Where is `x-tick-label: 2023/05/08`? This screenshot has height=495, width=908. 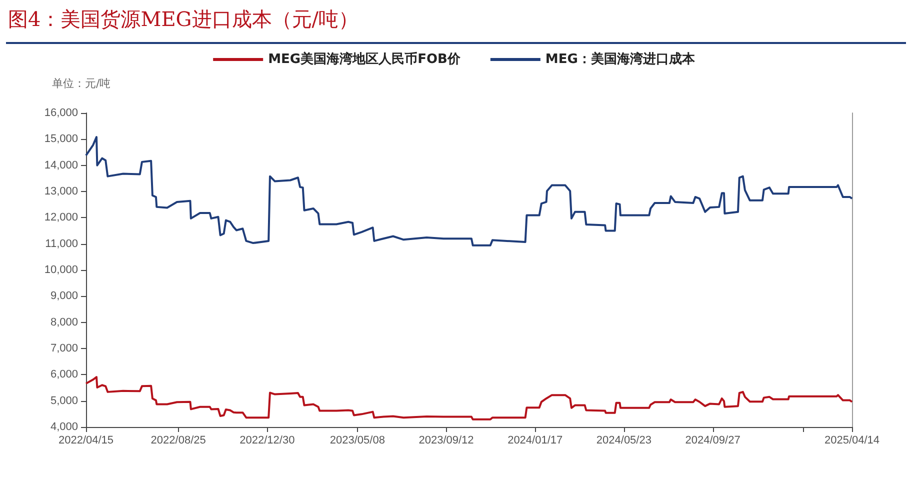 x-tick-label: 2023/05/08 is located at coordinates (357, 440).